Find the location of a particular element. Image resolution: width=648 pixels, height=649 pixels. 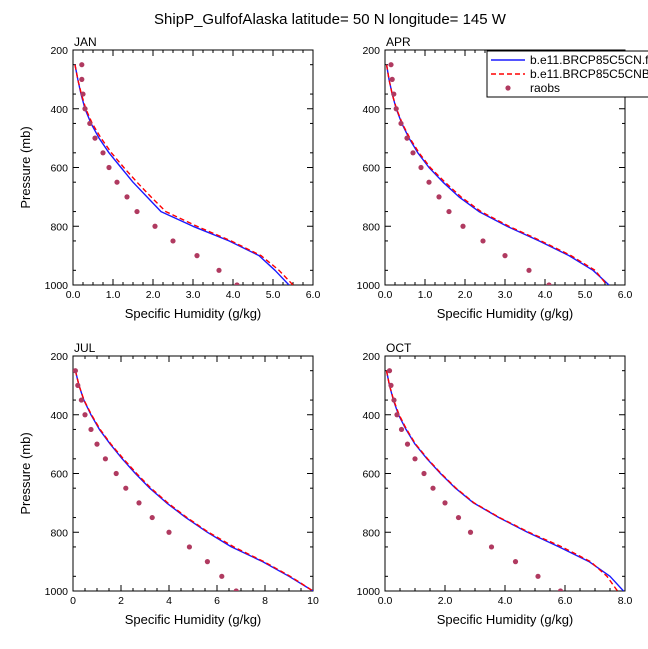

panel-title: OCT is located at coordinates (399, 348).